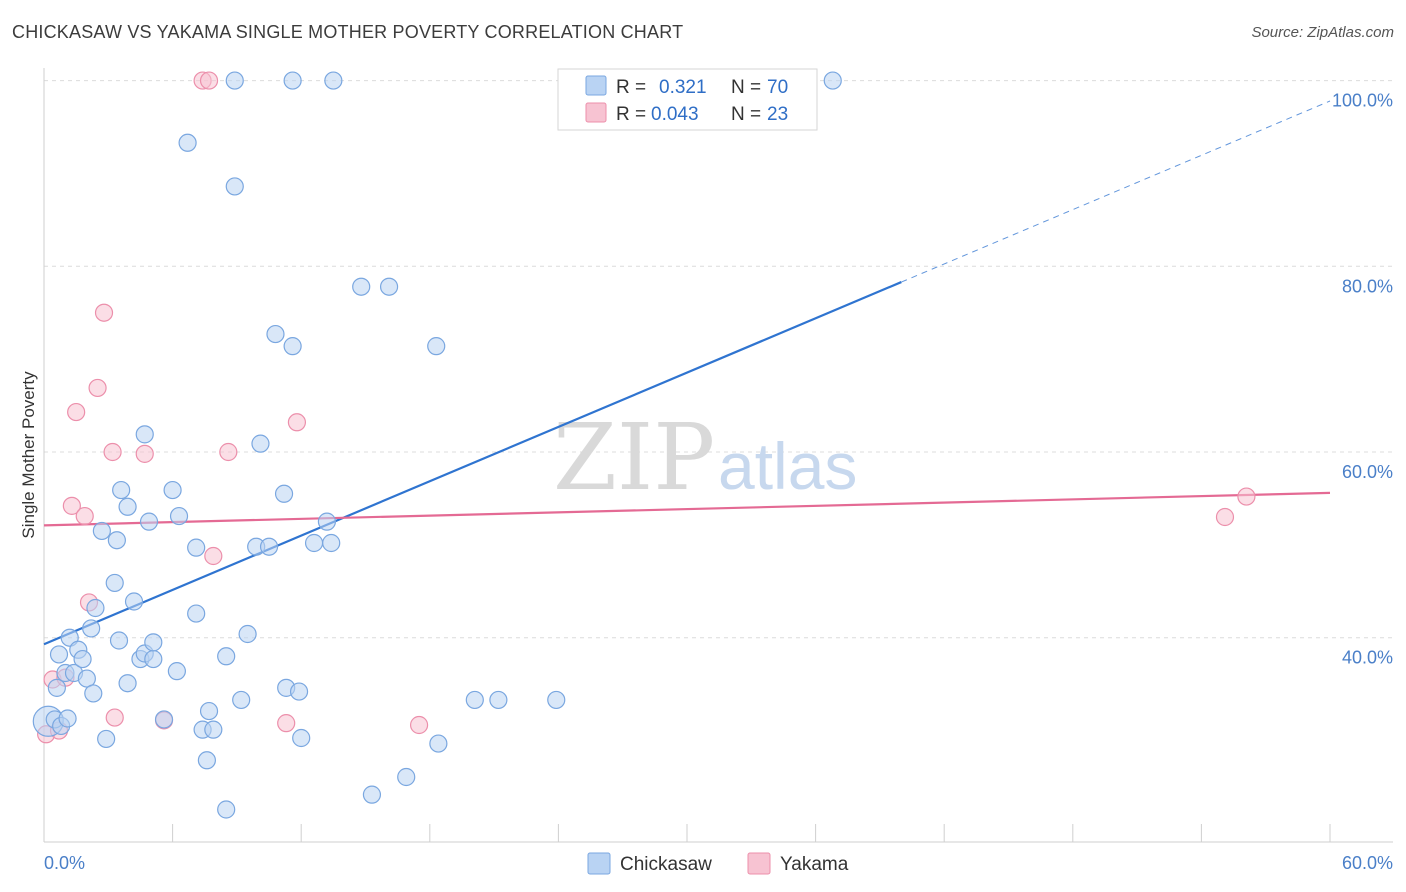 This screenshot has height=892, width=1406. I want to click on y-axis-label: Single Mother Poverty, so click(28, 455).